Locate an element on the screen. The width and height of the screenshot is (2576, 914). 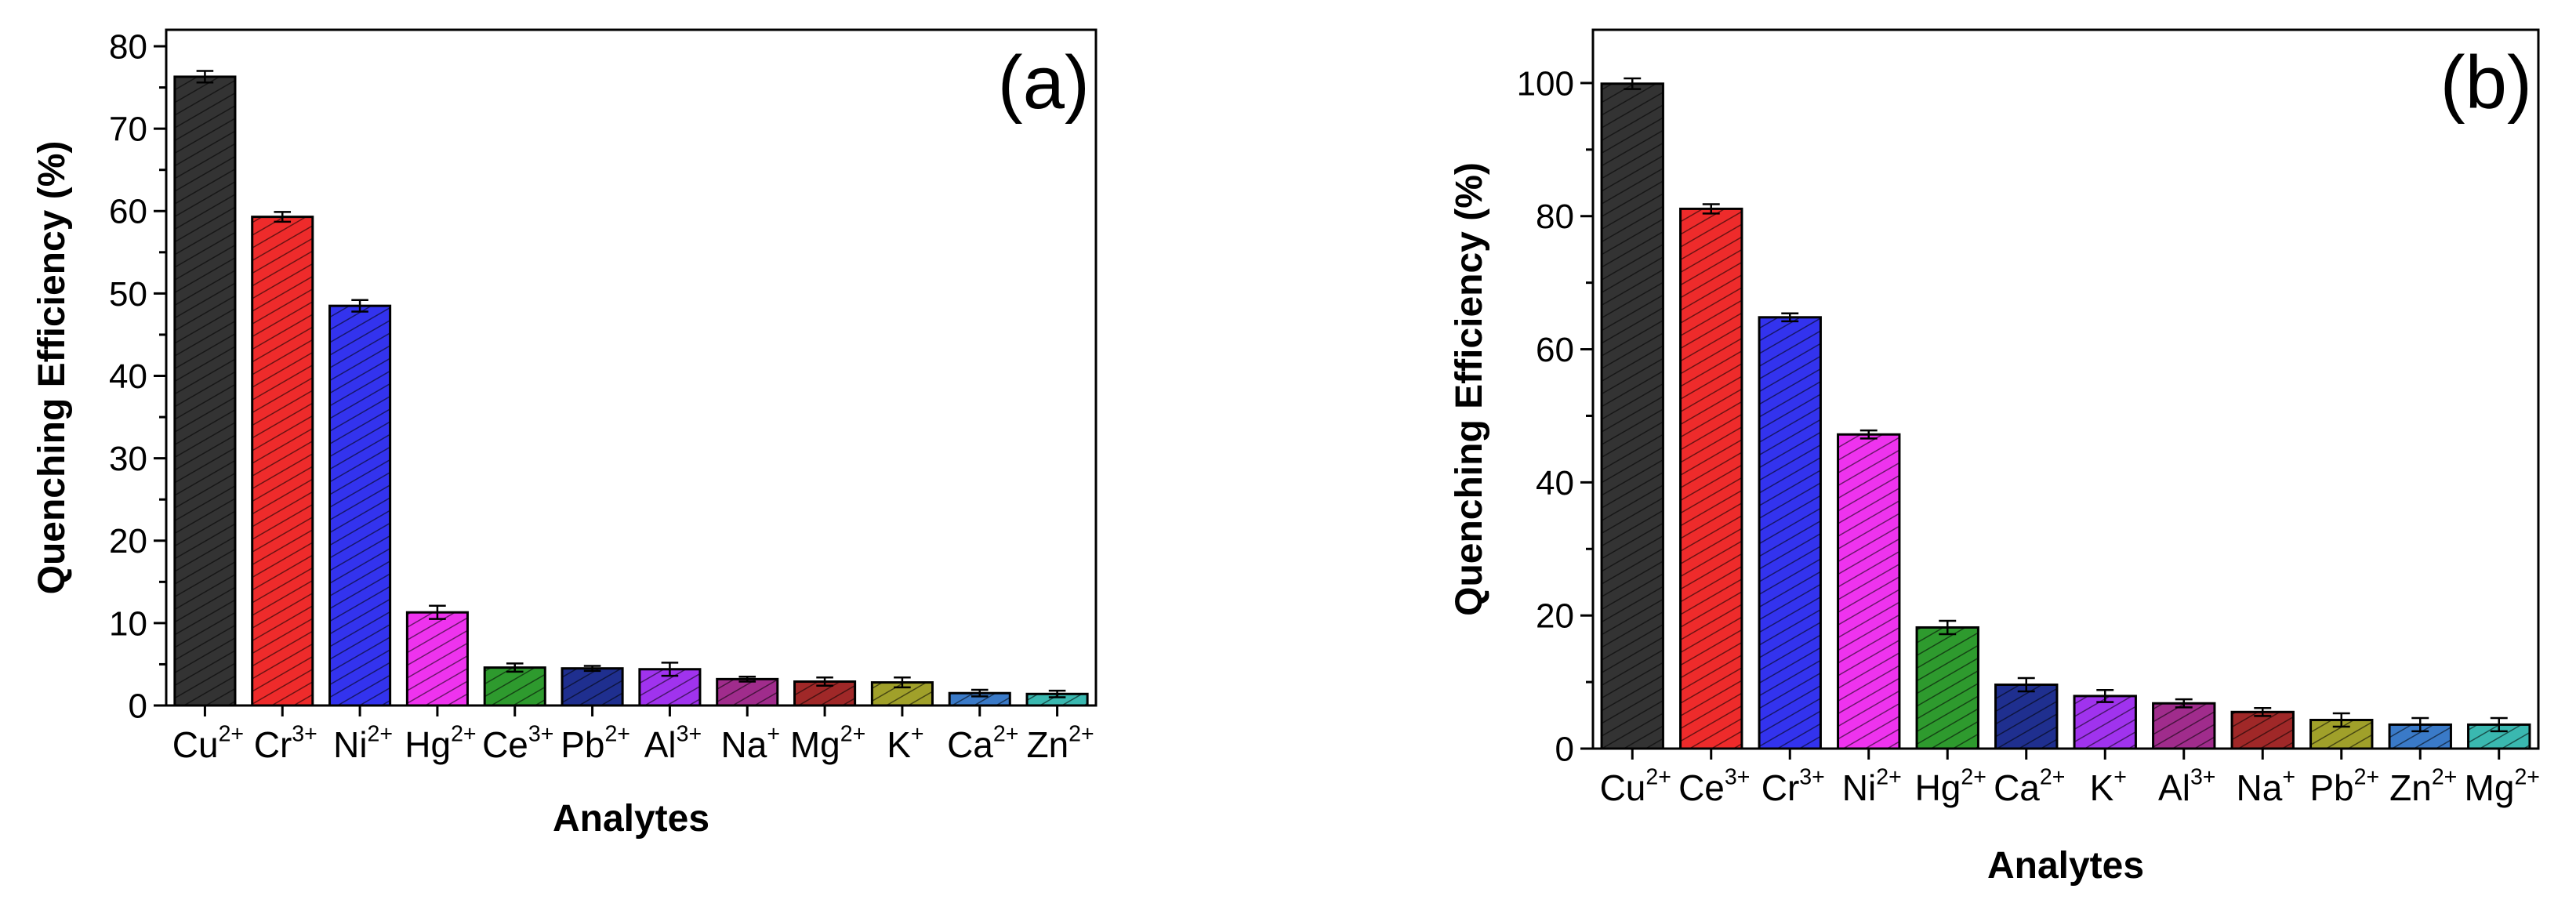
y-tick-label-a-6: 60 is located at coordinates (128, 212).